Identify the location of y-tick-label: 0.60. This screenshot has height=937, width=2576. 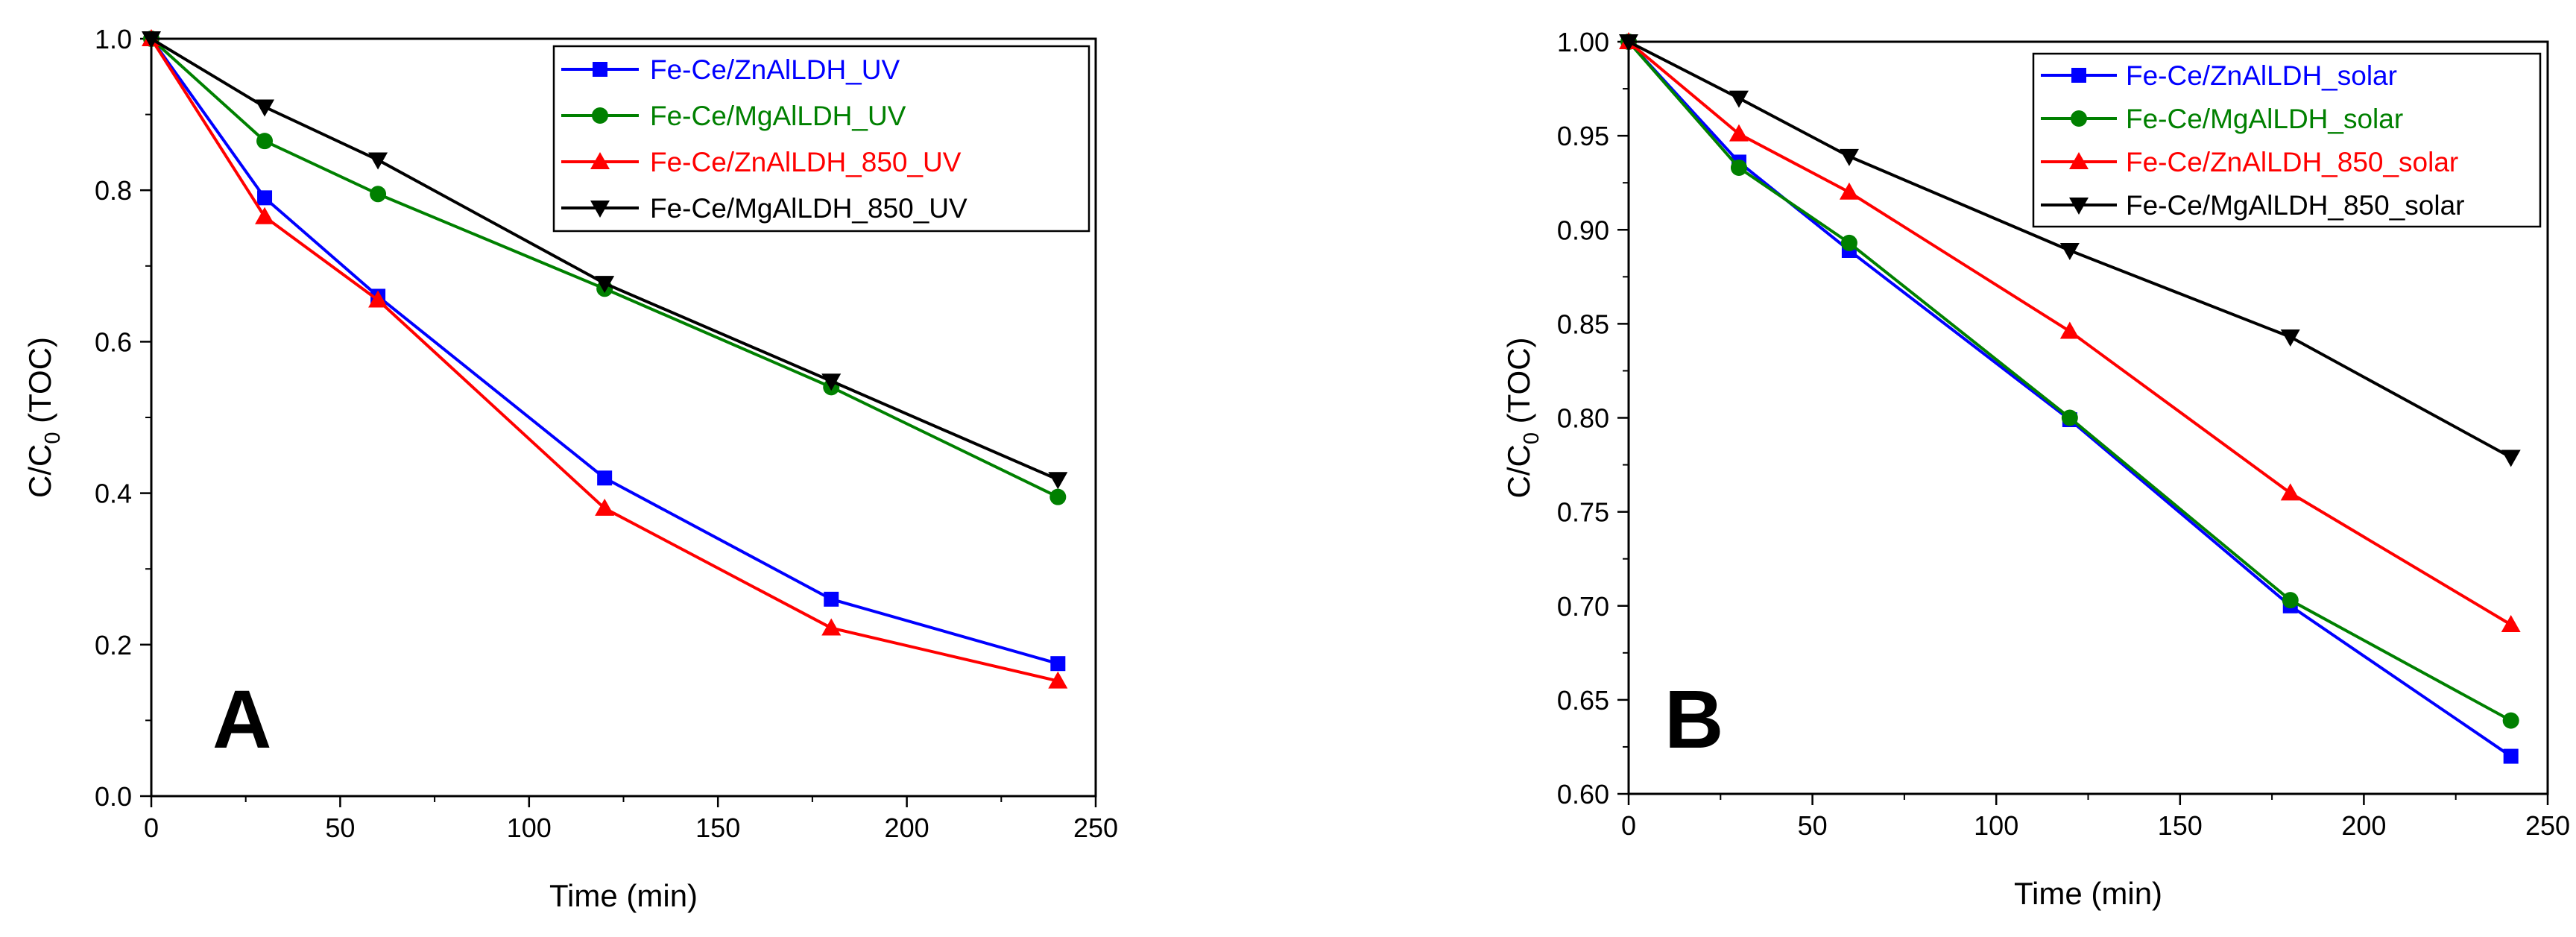
(1583, 795).